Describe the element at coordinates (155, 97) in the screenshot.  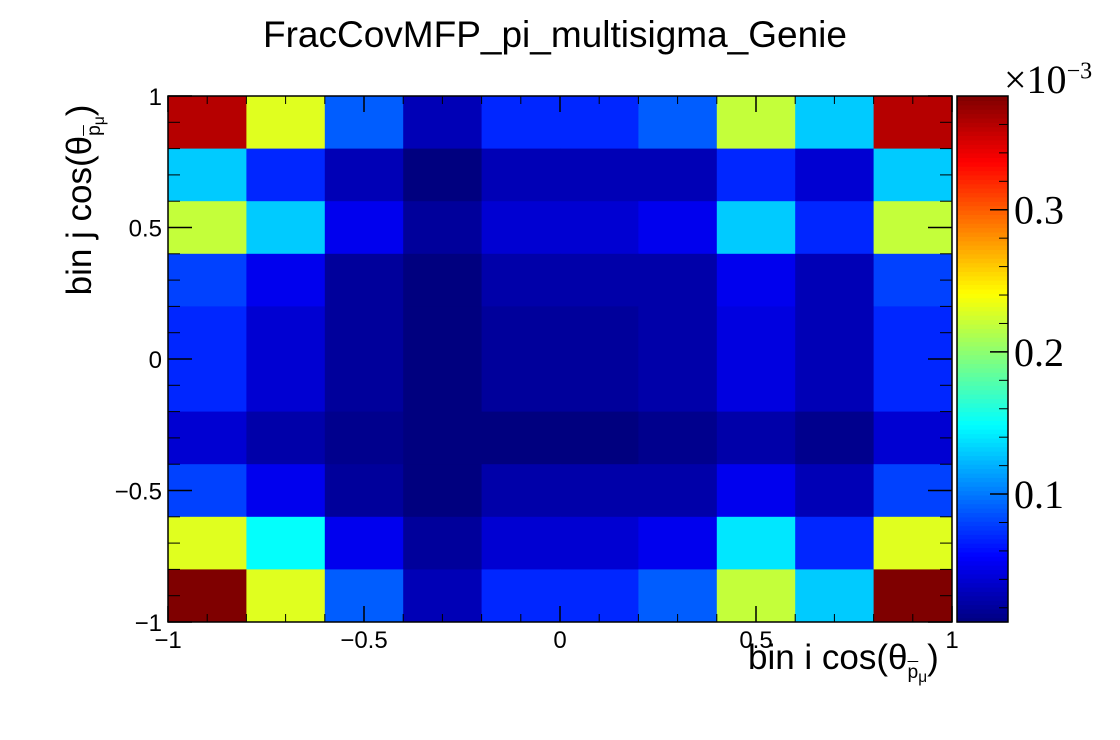
I see `y-tick-label: 1` at that location.